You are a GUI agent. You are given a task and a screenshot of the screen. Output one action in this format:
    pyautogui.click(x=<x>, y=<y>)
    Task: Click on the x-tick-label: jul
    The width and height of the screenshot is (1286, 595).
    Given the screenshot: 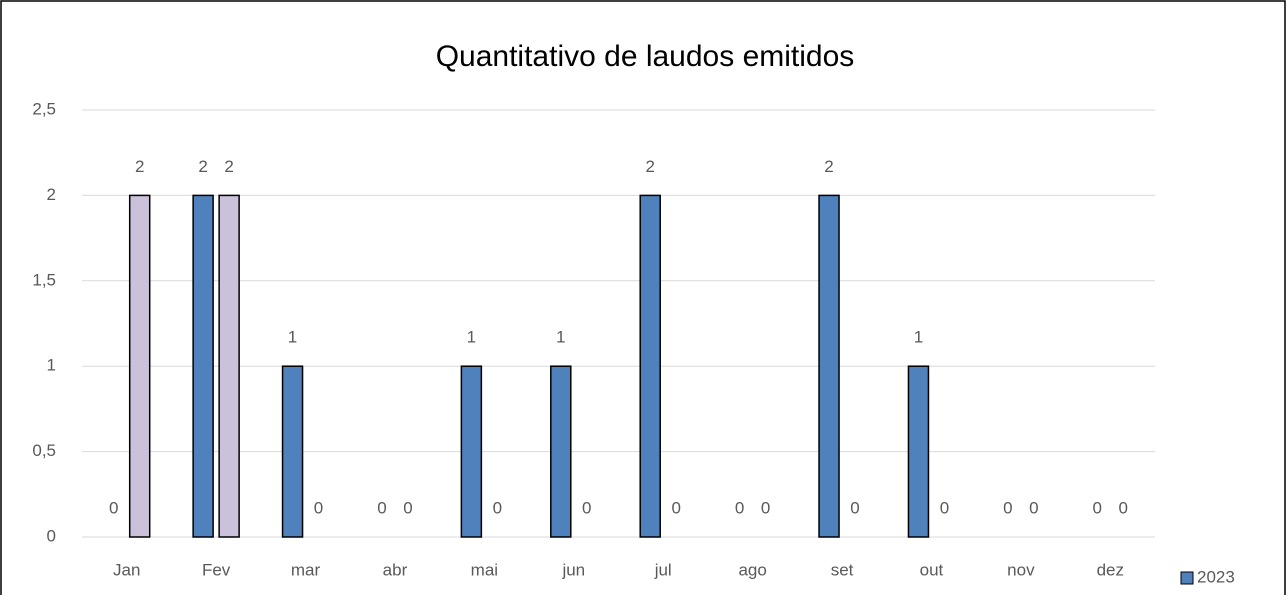 What is the action you would take?
    pyautogui.click(x=663, y=569)
    